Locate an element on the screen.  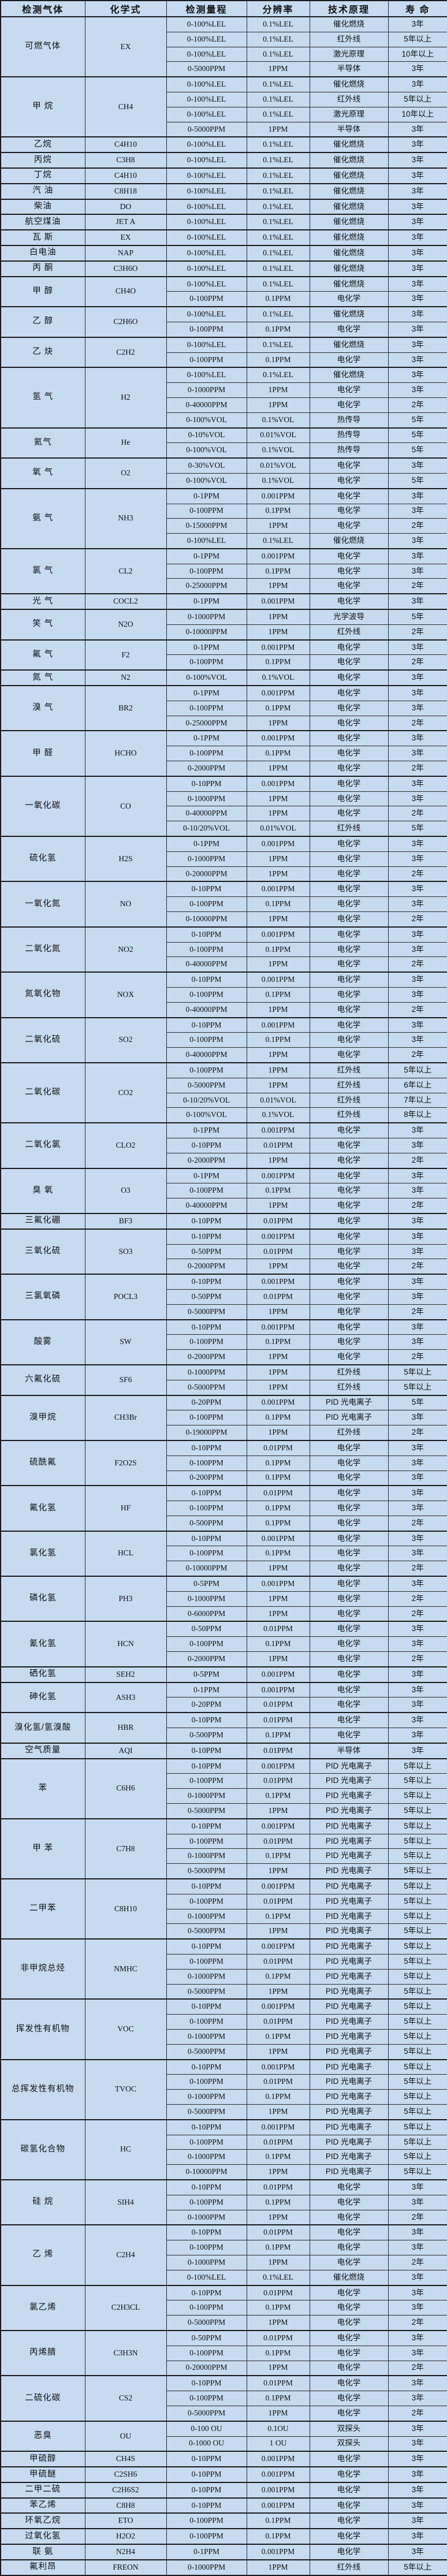
table-row: 0-100%LEL 0.1%LEL 催化燃烧 3年 is located at coordinates (224, 2277).